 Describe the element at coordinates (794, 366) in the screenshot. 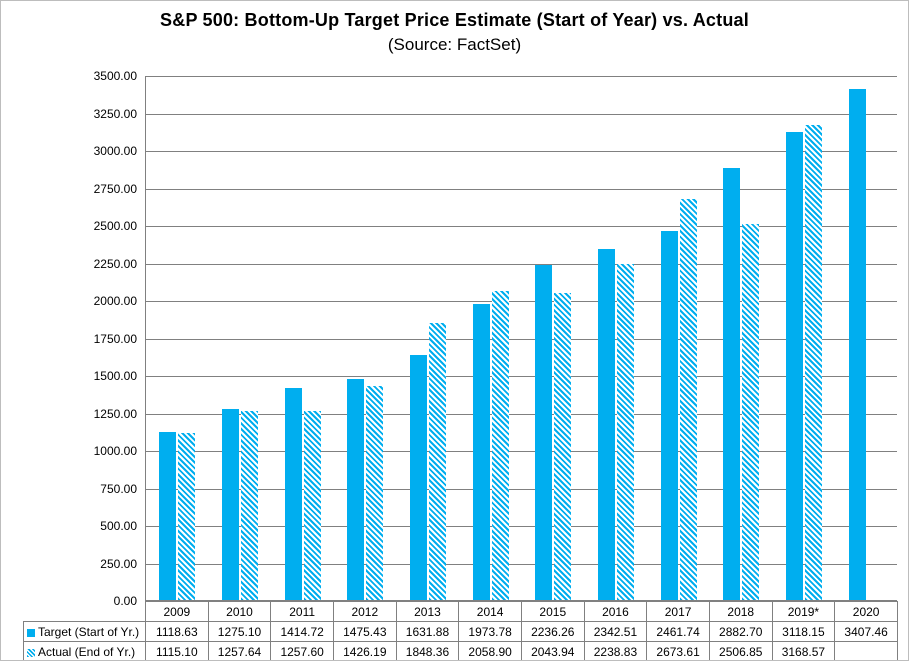

I see `target-bar-2019*` at that location.